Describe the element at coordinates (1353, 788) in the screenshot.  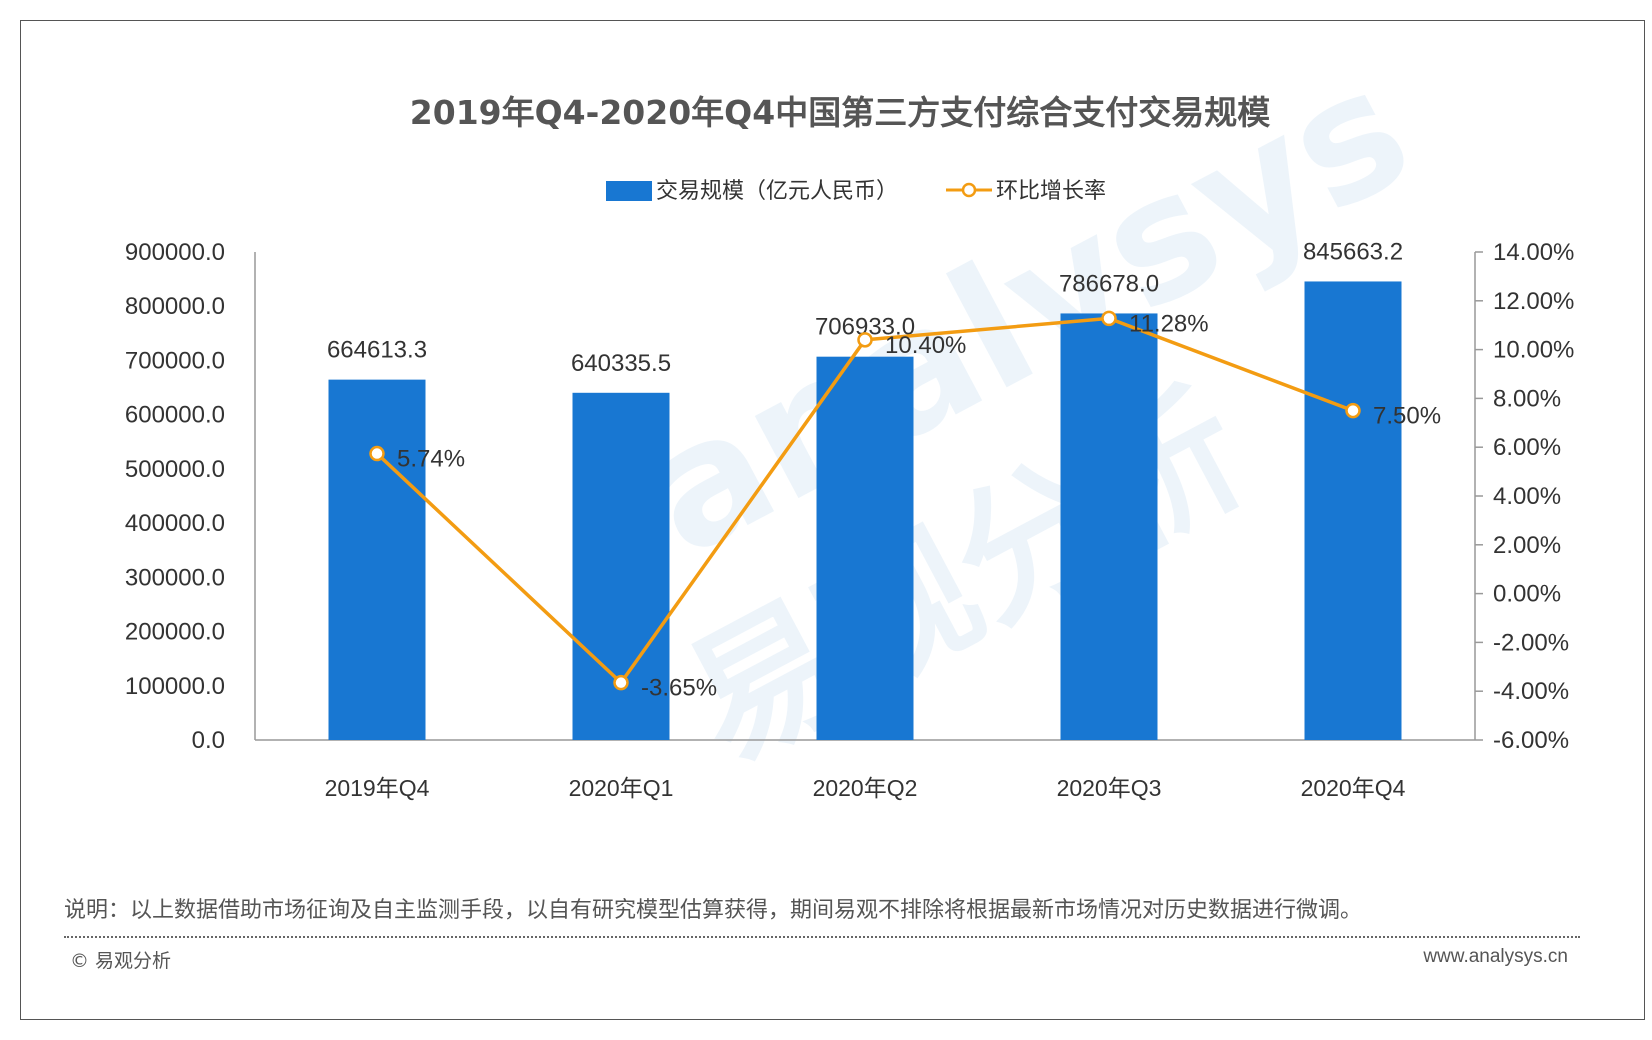
I see `category-label: 2020年Q4` at that location.